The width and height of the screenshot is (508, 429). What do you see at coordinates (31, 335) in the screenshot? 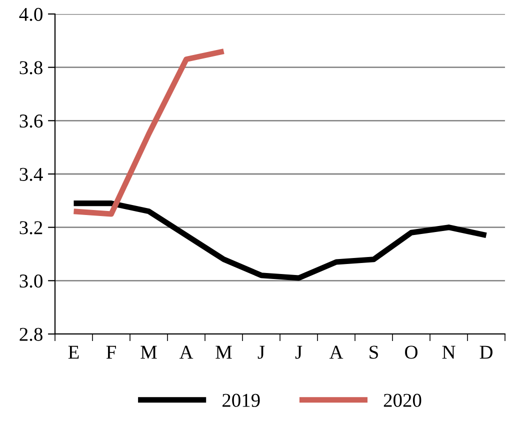
I see `y-tick-label: 2.8` at bounding box center [31, 335].